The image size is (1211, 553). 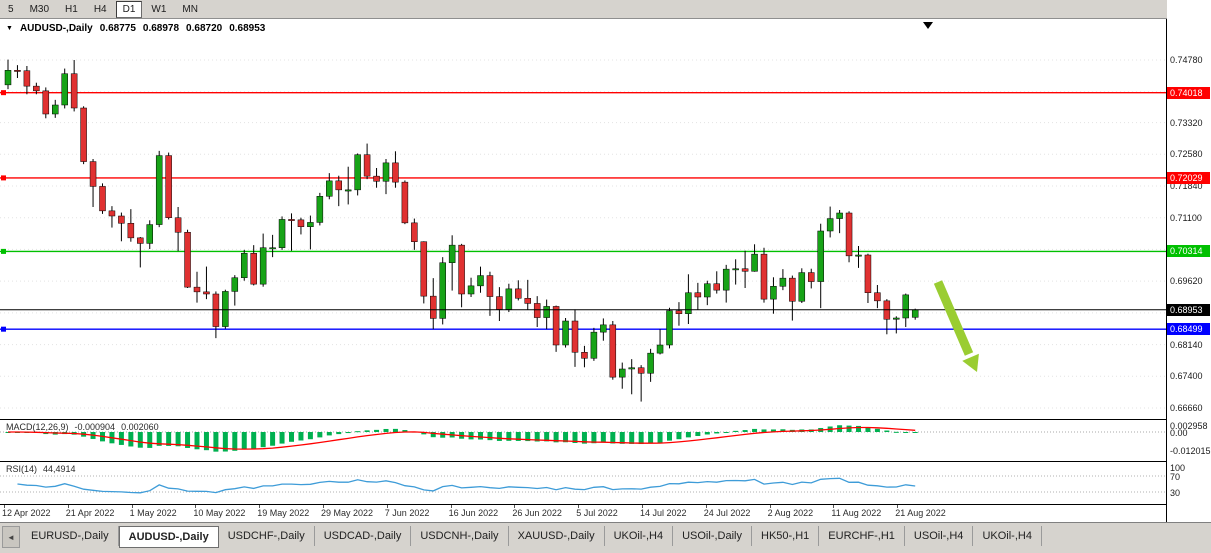 I want to click on period-button-5: 5, so click(x=11, y=9).